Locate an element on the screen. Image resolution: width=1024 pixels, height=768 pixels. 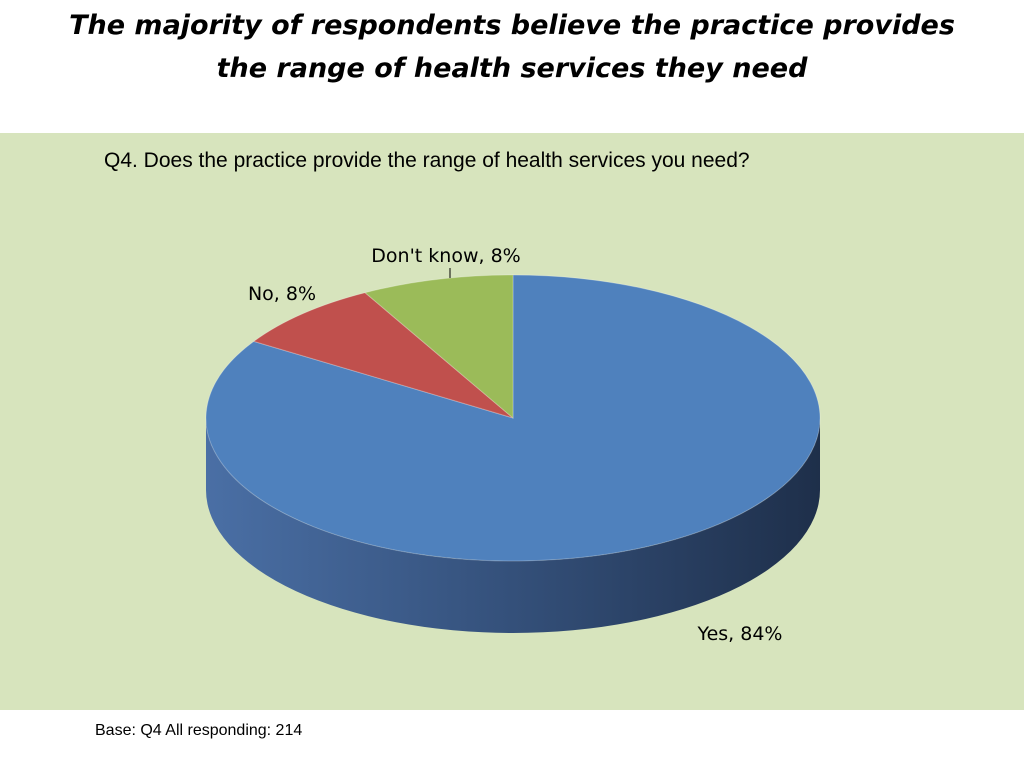
pie-slice-no is located at coordinates (383, 355).